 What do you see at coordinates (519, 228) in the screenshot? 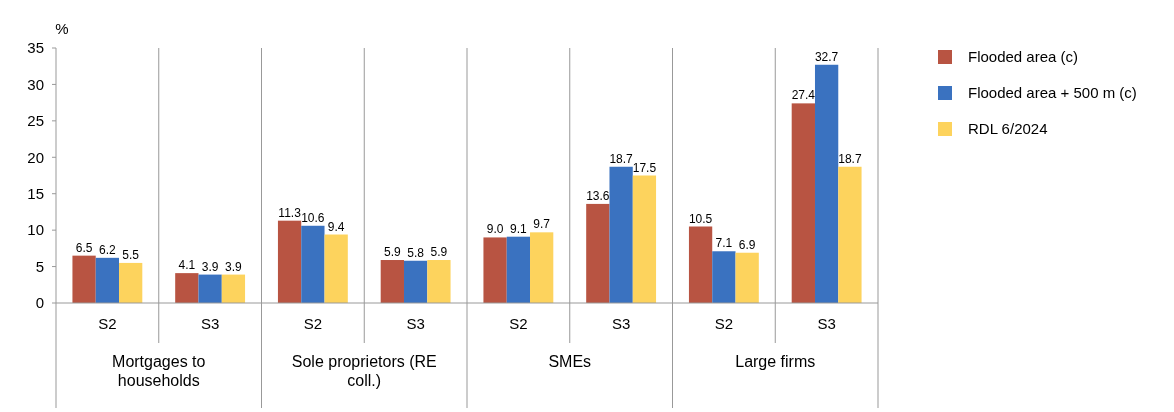
I see `data-label: 9.1` at bounding box center [519, 228].